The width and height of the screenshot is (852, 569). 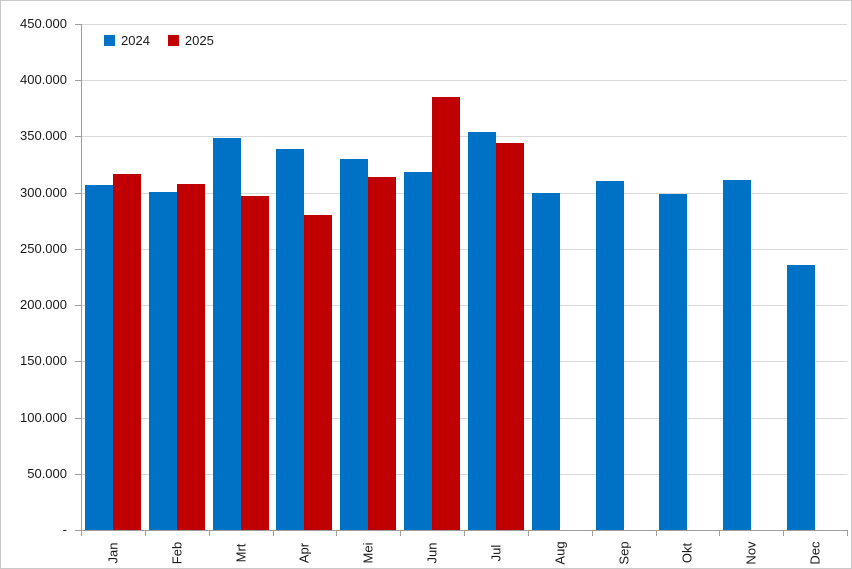 I want to click on chart-legend: 2024 2025, so click(x=159, y=40).